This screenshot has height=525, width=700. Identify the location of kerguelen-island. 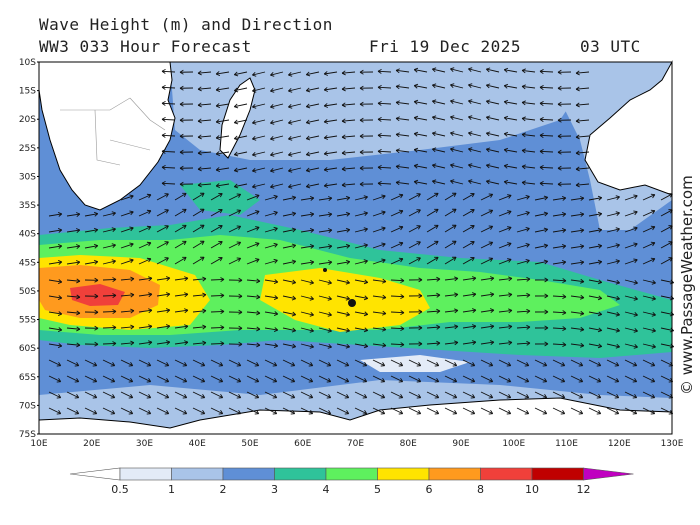
(352, 303).